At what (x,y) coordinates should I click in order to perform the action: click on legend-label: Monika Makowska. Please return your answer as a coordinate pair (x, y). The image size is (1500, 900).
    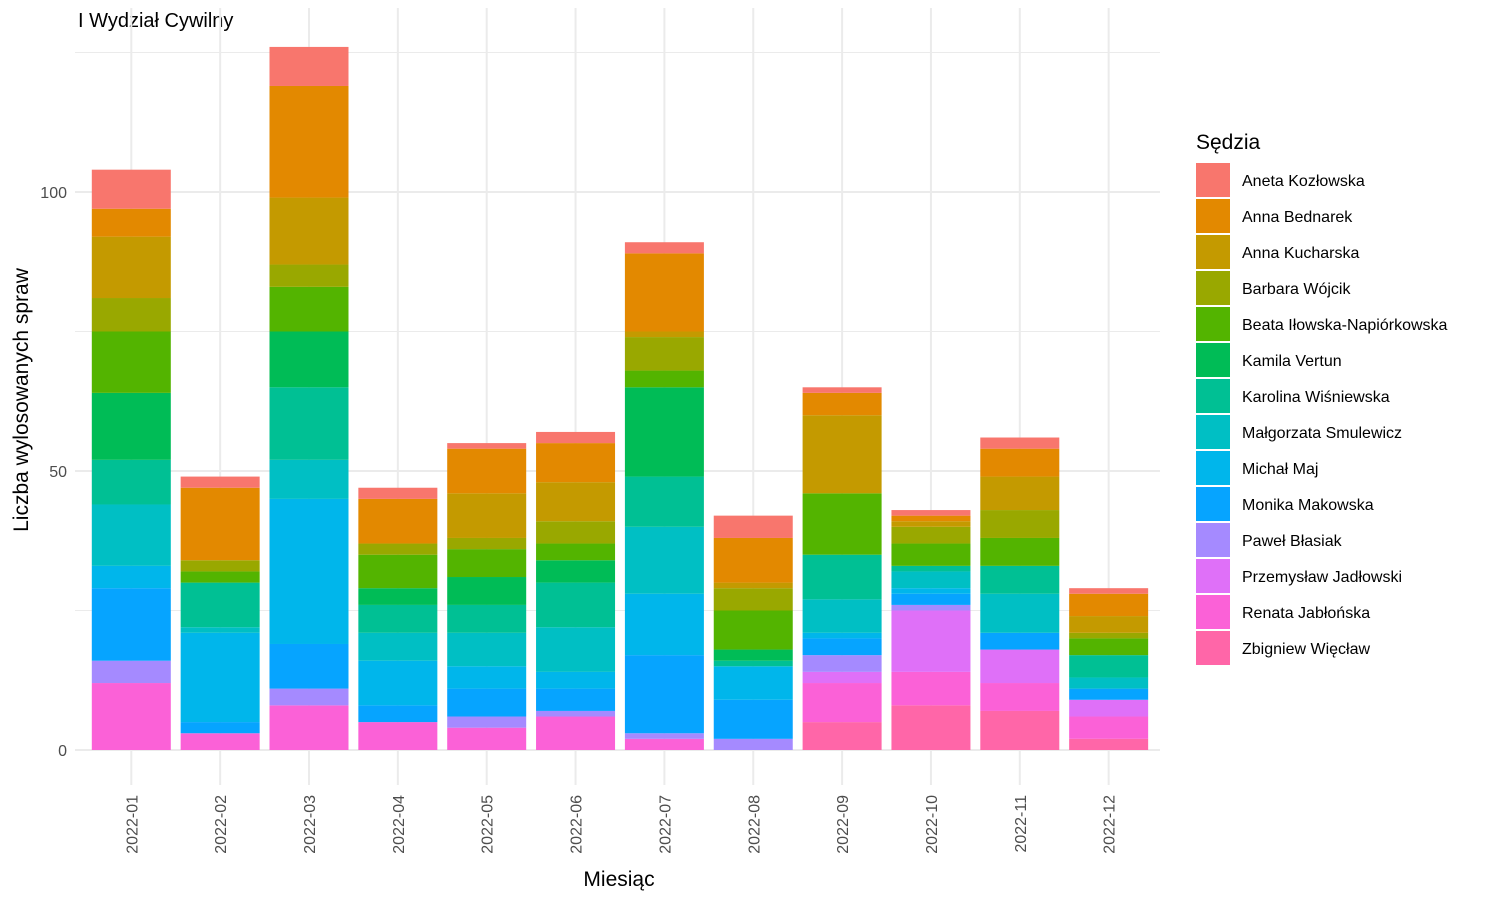
    Looking at the image, I should click on (1308, 505).